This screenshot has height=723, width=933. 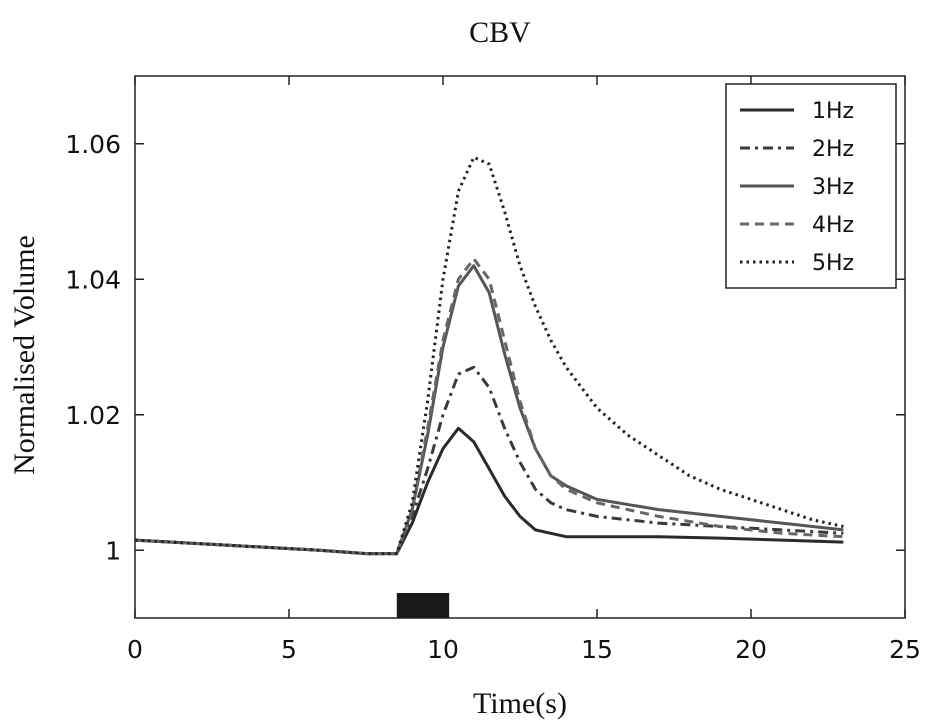 What do you see at coordinates (833, 225) in the screenshot?
I see `legend-label: 4Hz` at bounding box center [833, 225].